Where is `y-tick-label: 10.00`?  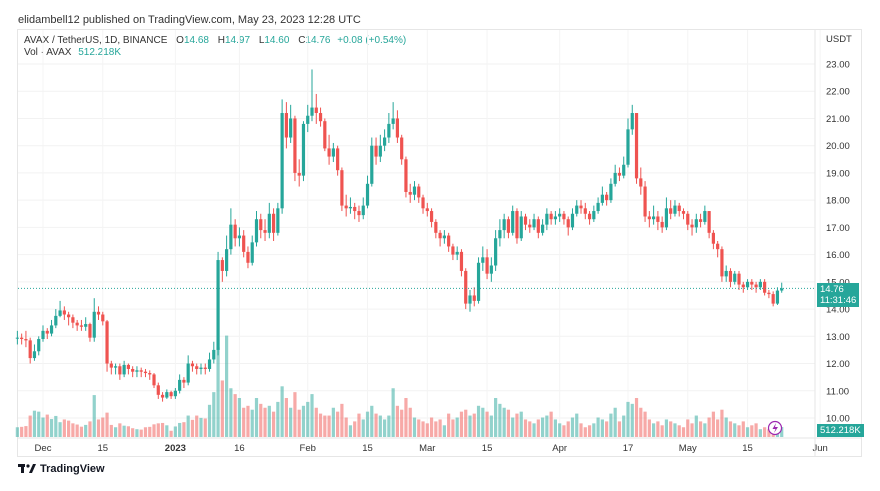
y-tick-label: 10.00 is located at coordinates (838, 418).